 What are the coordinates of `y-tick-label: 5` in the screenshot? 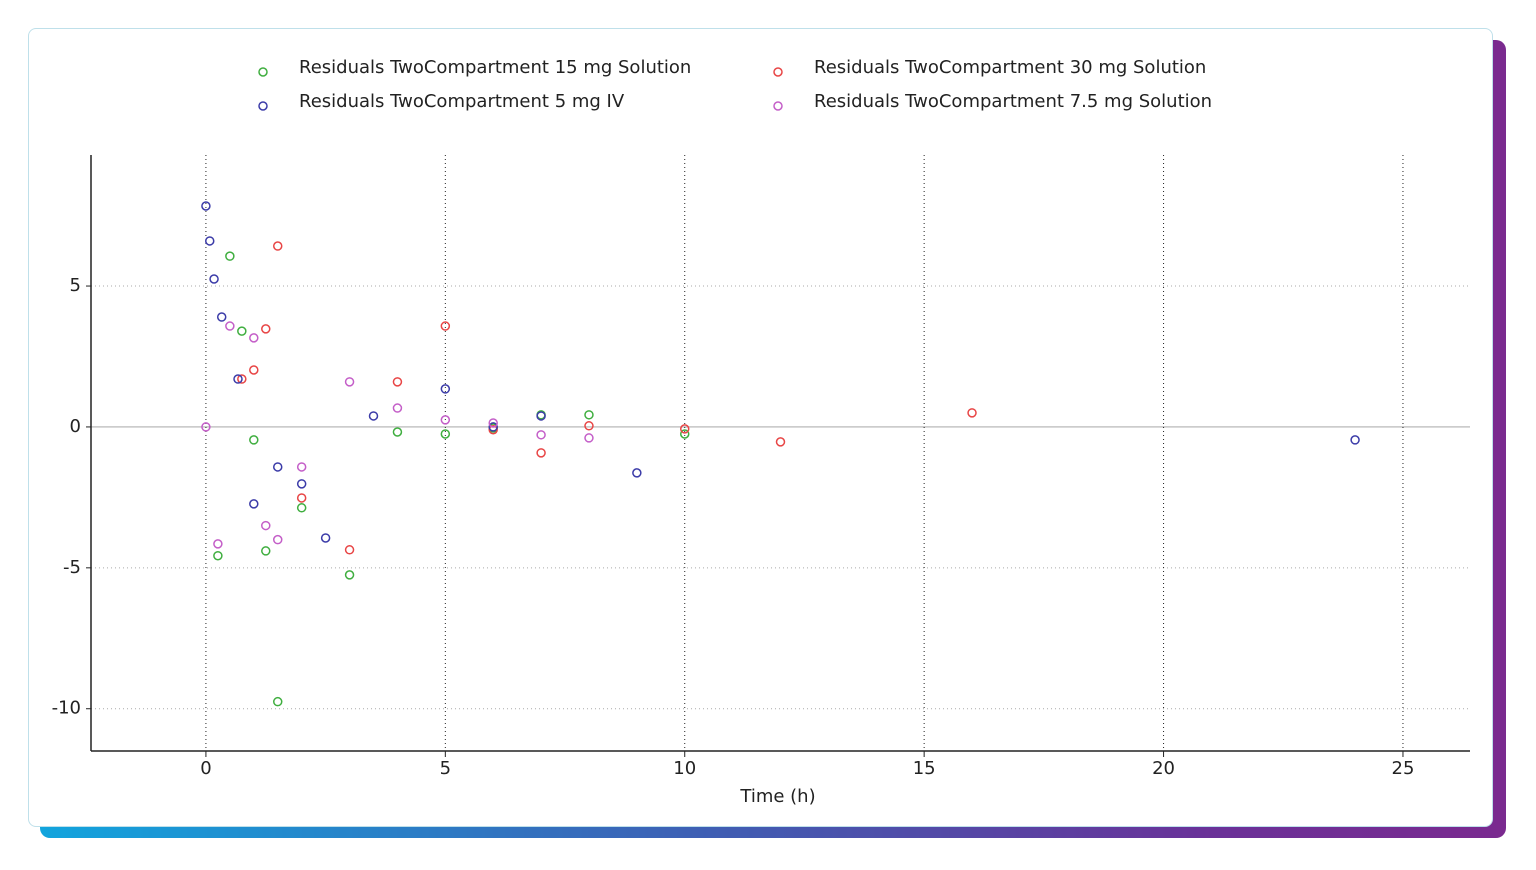 It's located at (75, 285).